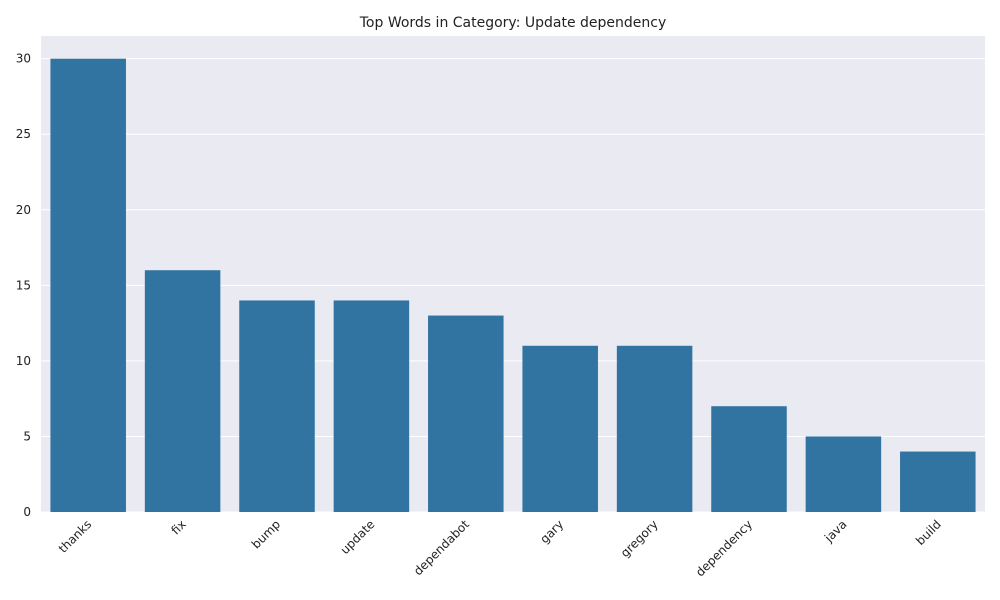  What do you see at coordinates (639, 538) in the screenshot?
I see `x-tick-label: gregory` at bounding box center [639, 538].